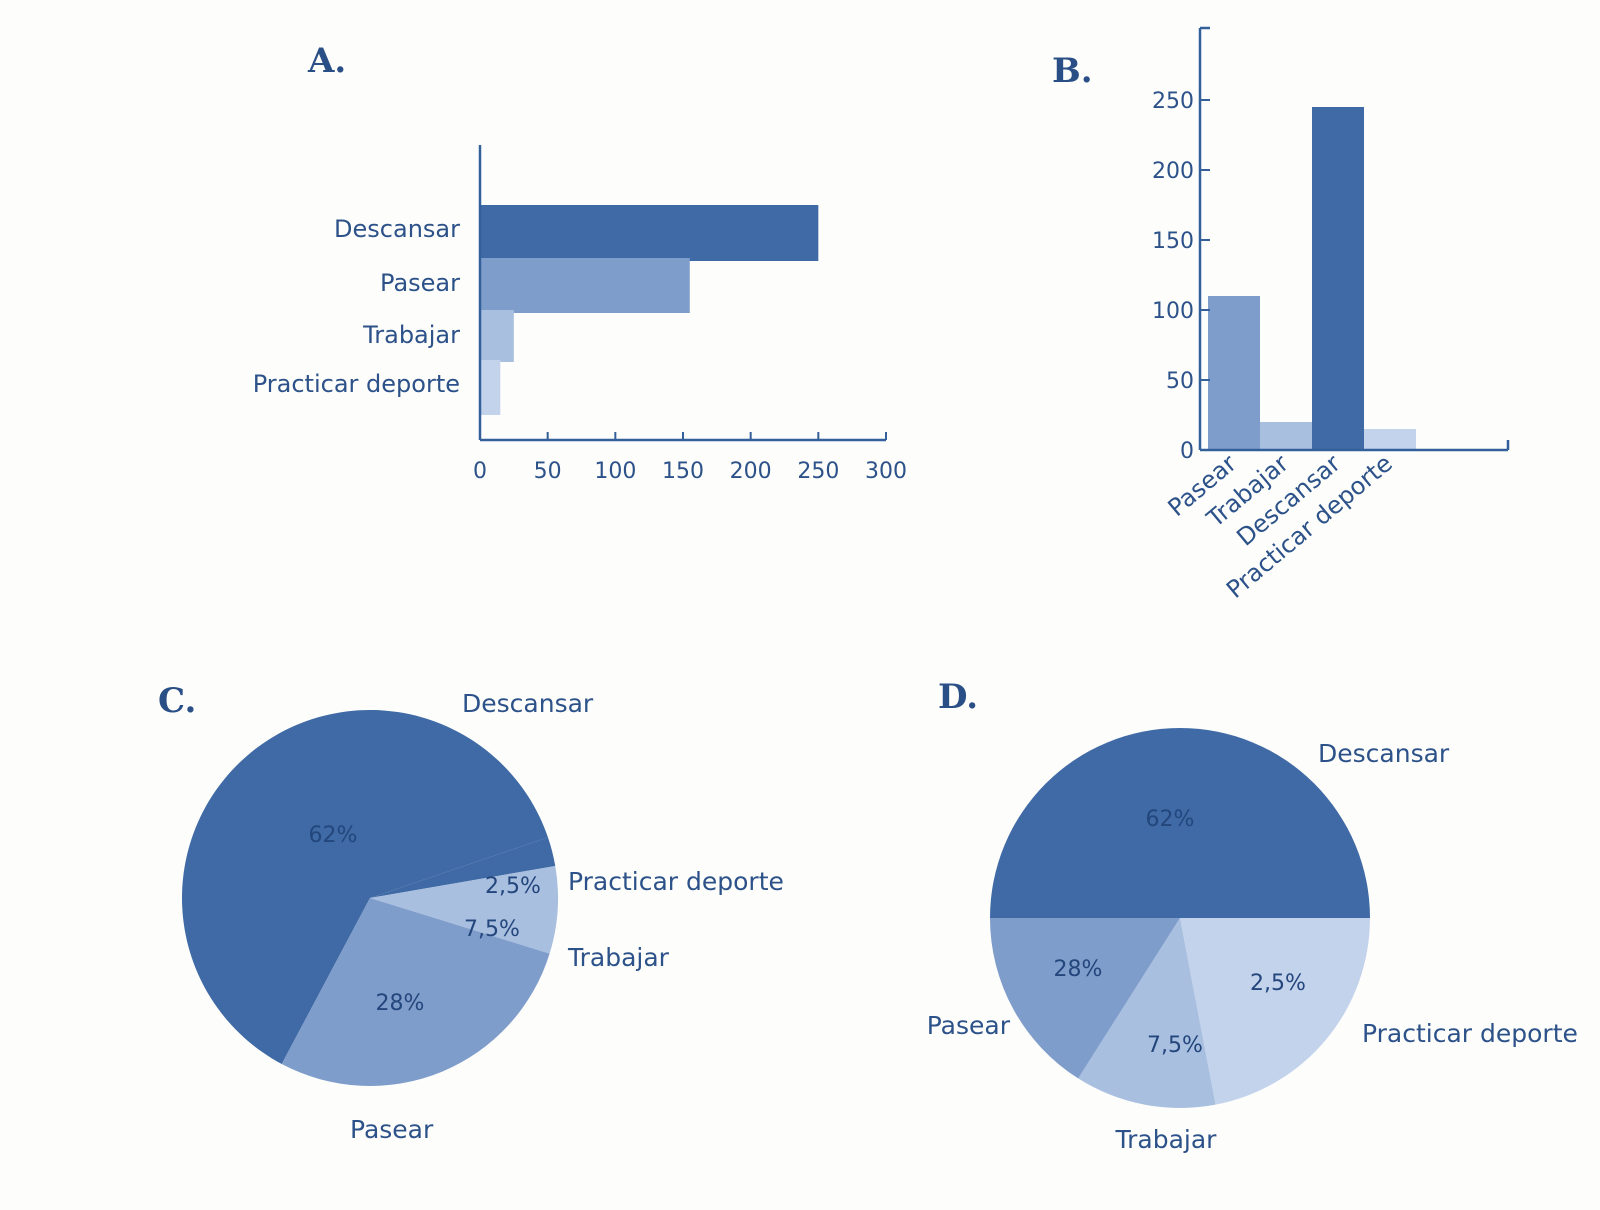 This screenshot has width=1600, height=1210. I want to click on slice-d-pasear, so click(1085, 998).